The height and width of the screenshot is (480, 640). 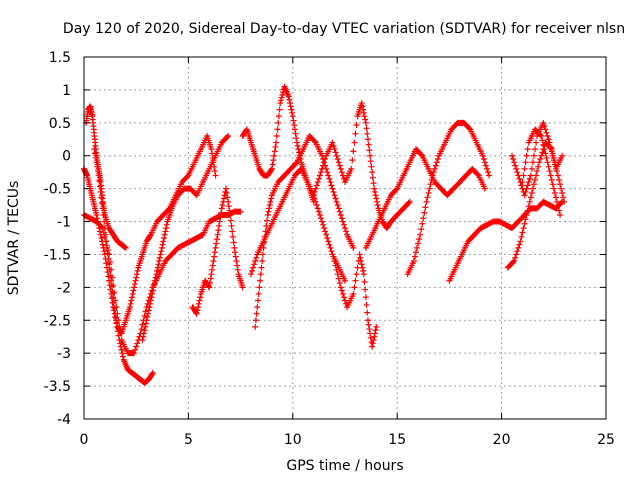 What do you see at coordinates (537, 159) in the screenshot?
I see `series-track-p` at bounding box center [537, 159].